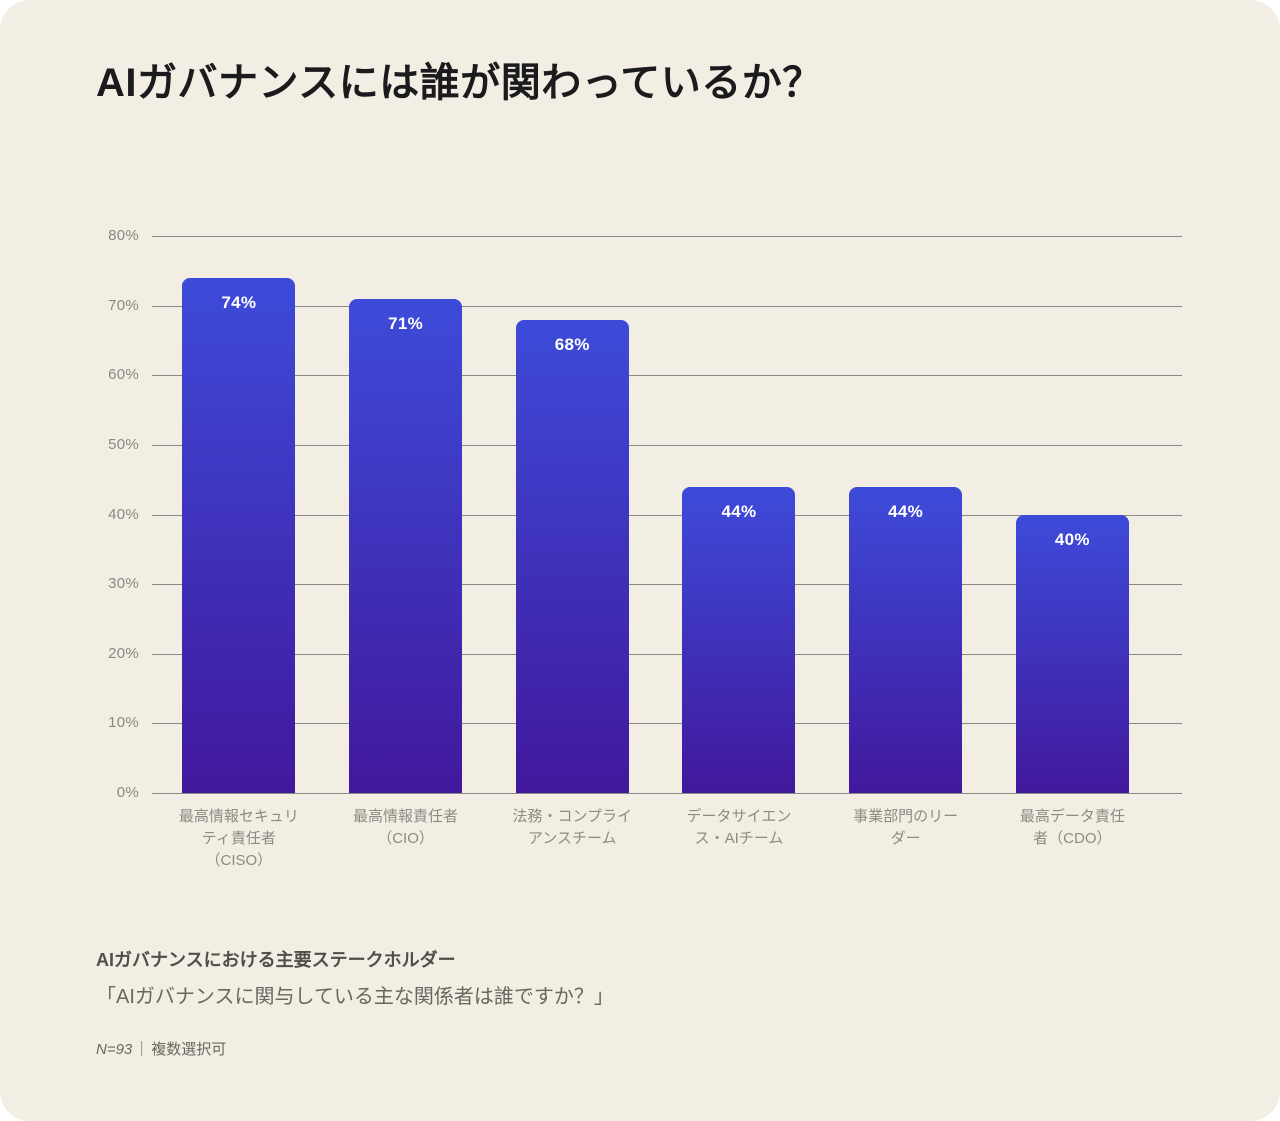  What do you see at coordinates (405, 828) in the screenshot?
I see `x-axis-category-label: 最高情報責任者 （CIO）` at bounding box center [405, 828].